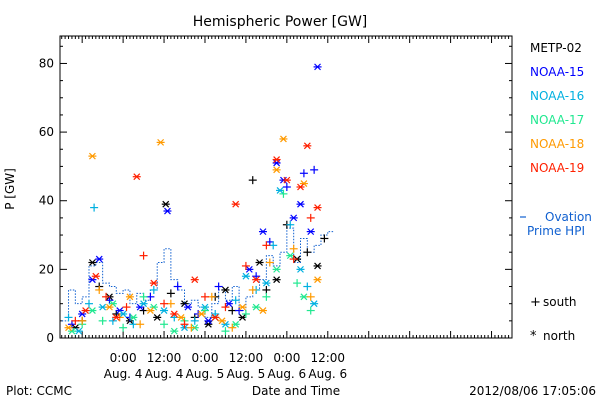 The height and width of the screenshot is (400, 600). What do you see at coordinates (164, 358) in the screenshot?
I see `x-tick-label-time: 12:00` at bounding box center [164, 358].